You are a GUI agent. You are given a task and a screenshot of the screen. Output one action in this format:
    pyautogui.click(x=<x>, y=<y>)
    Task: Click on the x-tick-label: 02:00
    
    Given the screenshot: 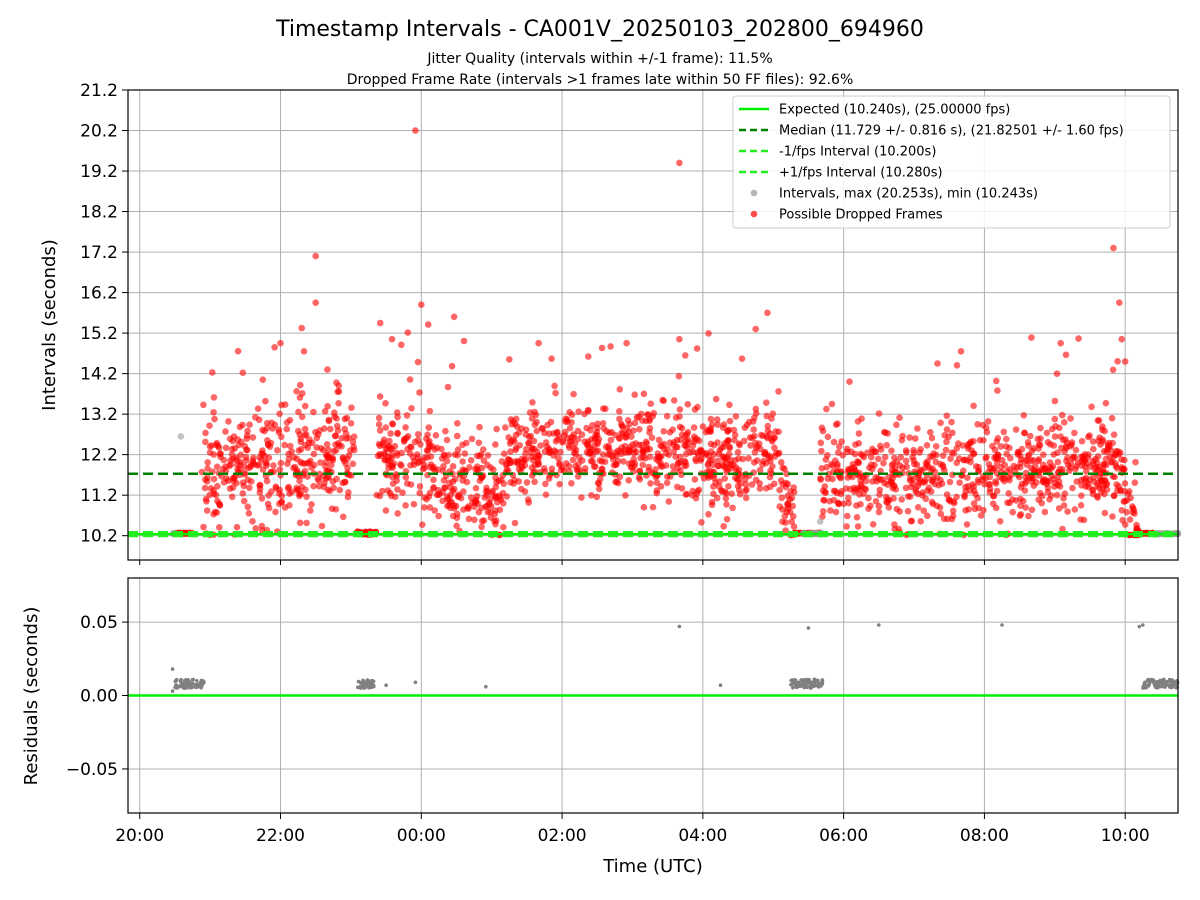 What is the action you would take?
    pyautogui.click(x=562, y=836)
    